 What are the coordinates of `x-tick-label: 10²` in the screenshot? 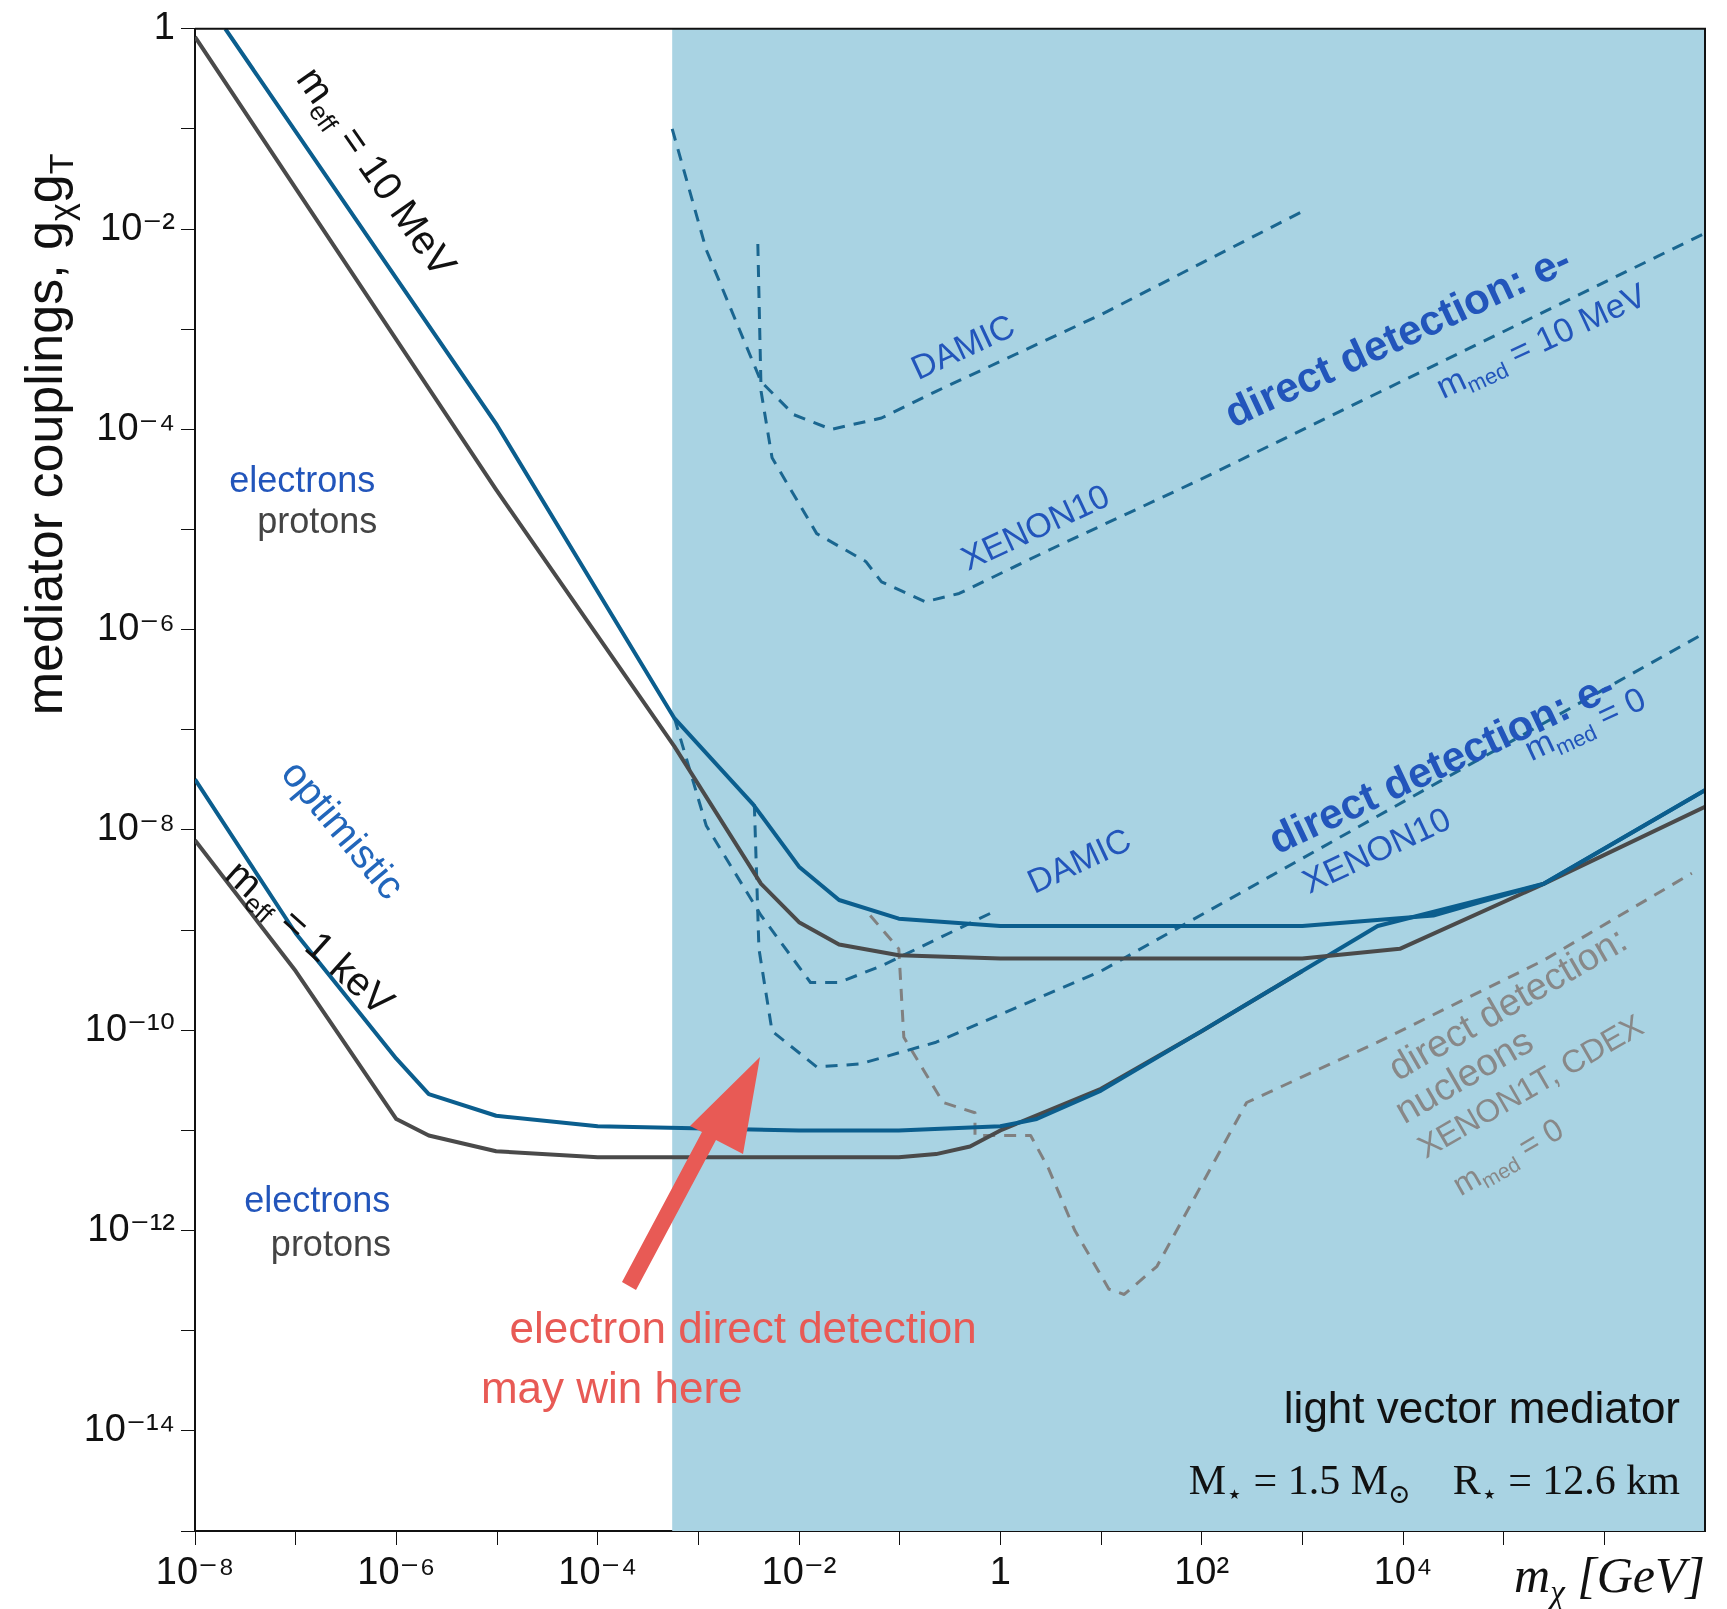 It's located at (1202, 1571).